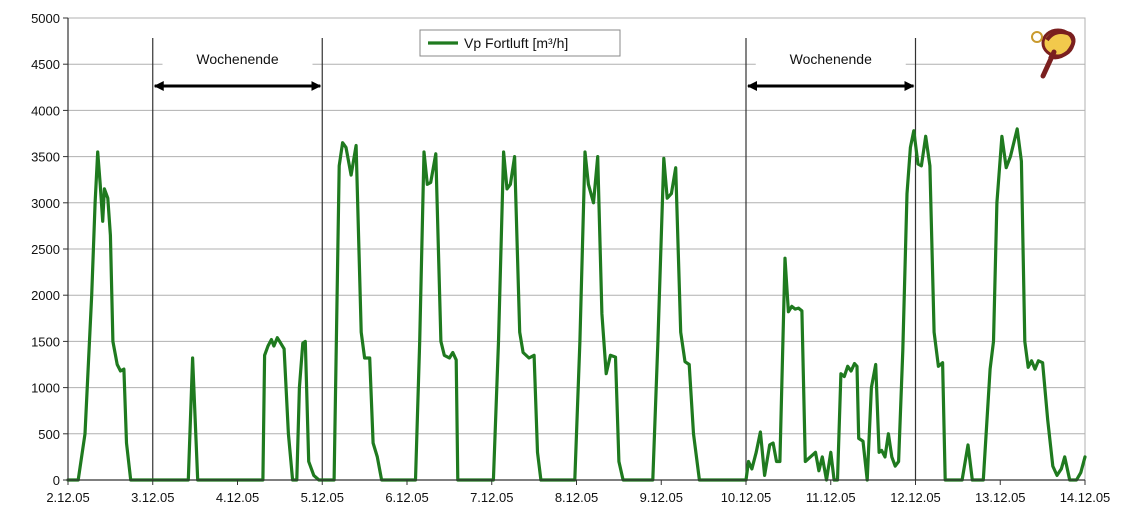 This screenshot has width=1125, height=511. Describe the element at coordinates (152, 497) in the screenshot. I see `x-tick-label: 3.12.05` at that location.